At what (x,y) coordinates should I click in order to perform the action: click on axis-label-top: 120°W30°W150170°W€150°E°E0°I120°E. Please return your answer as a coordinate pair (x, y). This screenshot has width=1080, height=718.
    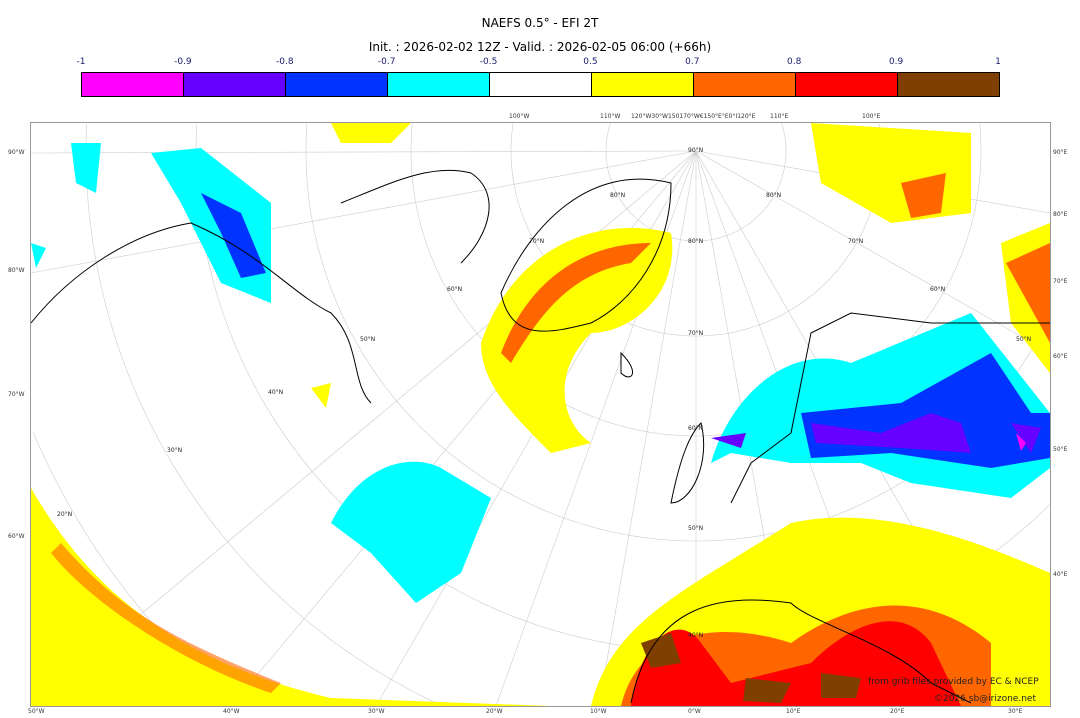
    Looking at the image, I should click on (693, 116).